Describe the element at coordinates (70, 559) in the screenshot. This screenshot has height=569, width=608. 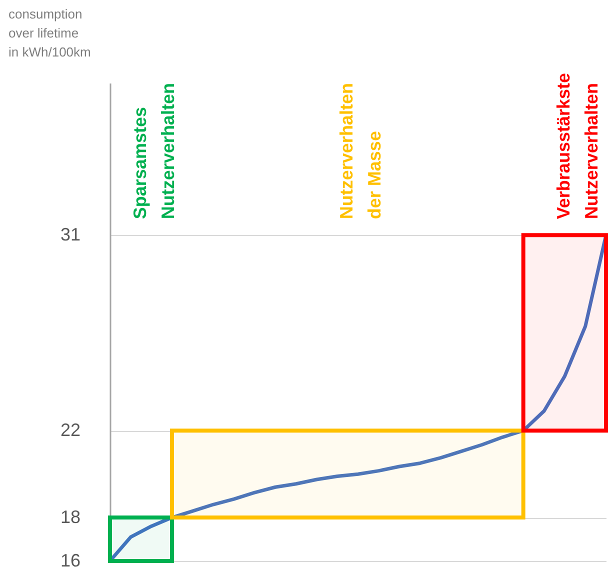
I see `y-tick-label: 16` at that location.